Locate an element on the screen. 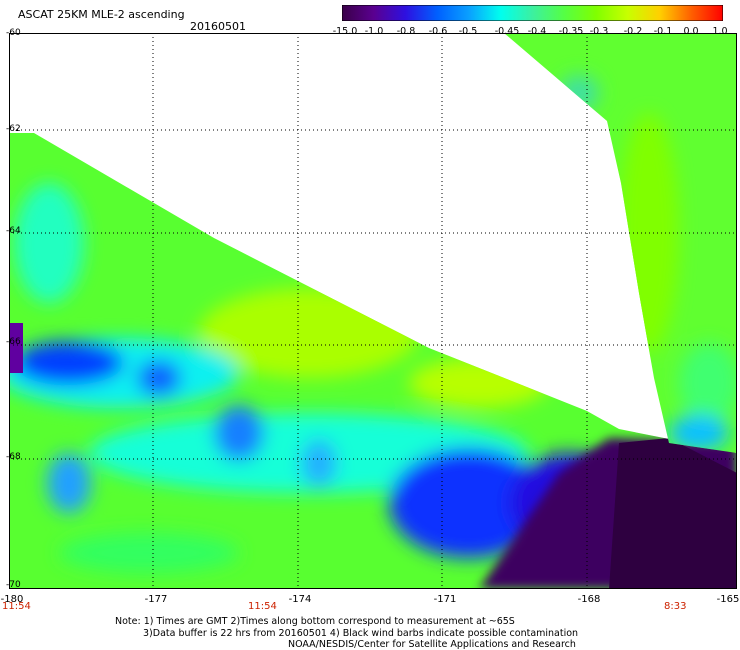  y-axis-label: -66 is located at coordinates (13, 342).